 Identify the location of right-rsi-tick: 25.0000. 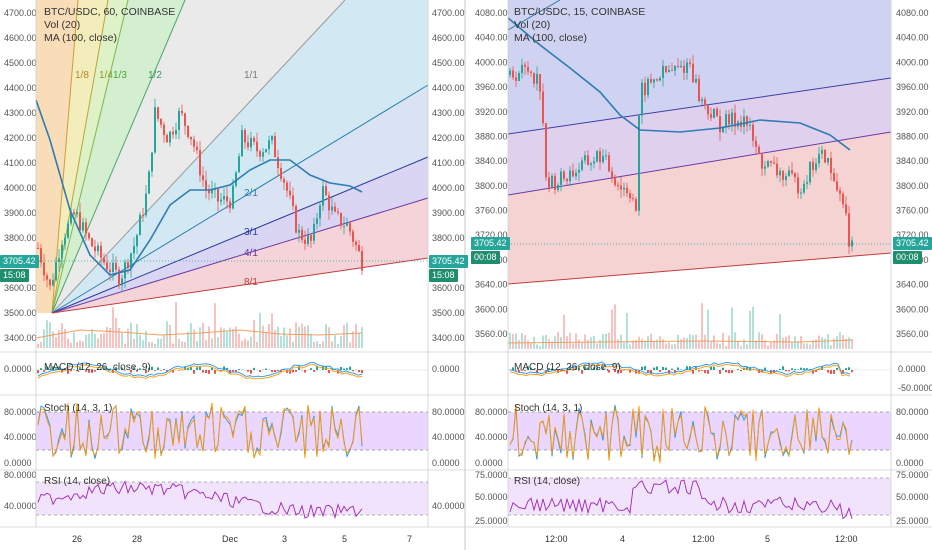
(491, 521).